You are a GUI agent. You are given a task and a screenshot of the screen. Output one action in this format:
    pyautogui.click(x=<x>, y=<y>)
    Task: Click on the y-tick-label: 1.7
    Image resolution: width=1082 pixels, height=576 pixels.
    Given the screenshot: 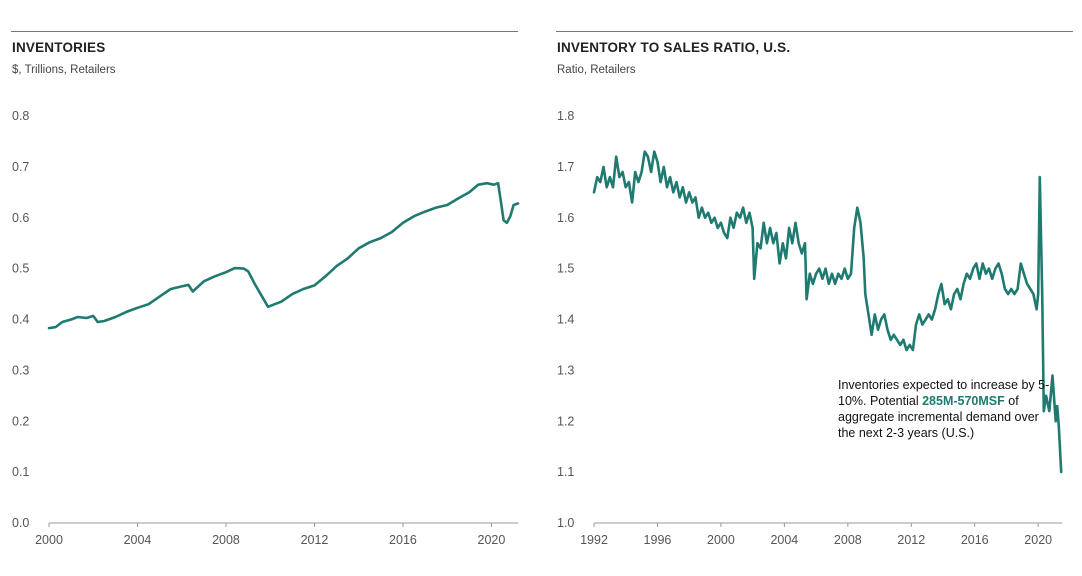 What is the action you would take?
    pyautogui.click(x=565, y=167)
    